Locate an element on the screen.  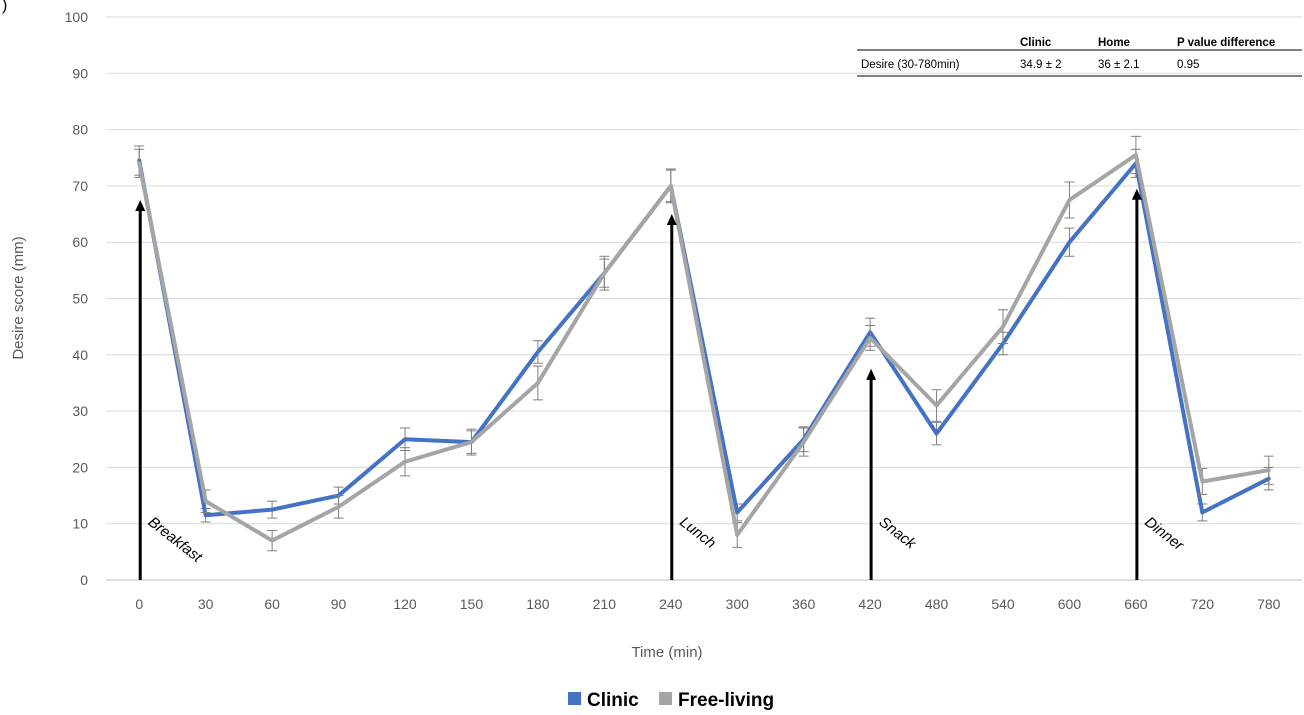
x-tick-label: 600 is located at coordinates (1070, 604).